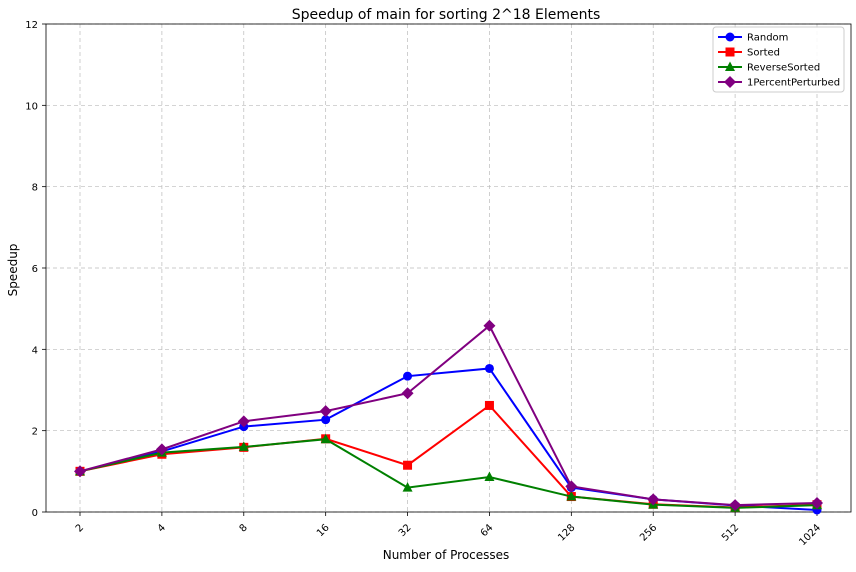 Image resolution: width=856 pixels, height=572 pixels. I want to click on legend-item: 1PercentPerturbed, so click(779, 82).